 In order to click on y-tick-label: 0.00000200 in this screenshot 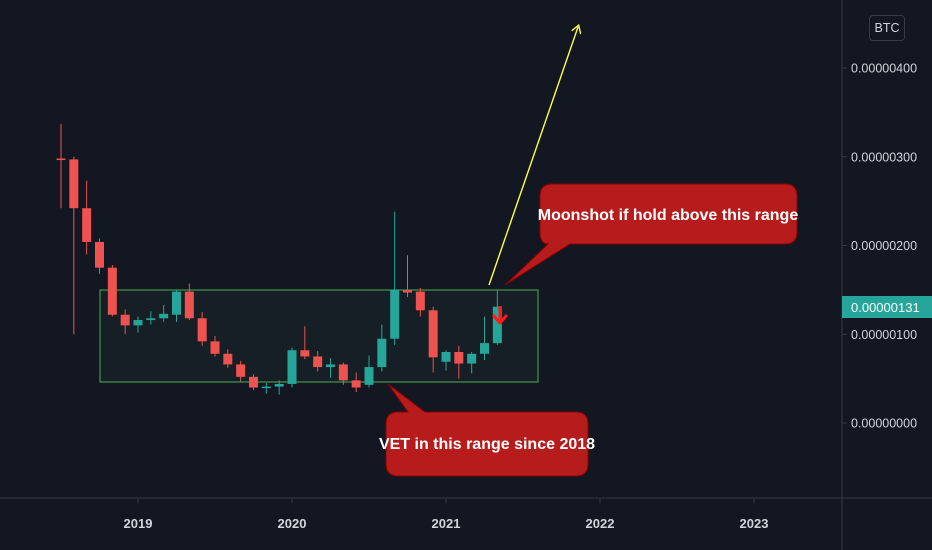, I will do `click(884, 246)`.